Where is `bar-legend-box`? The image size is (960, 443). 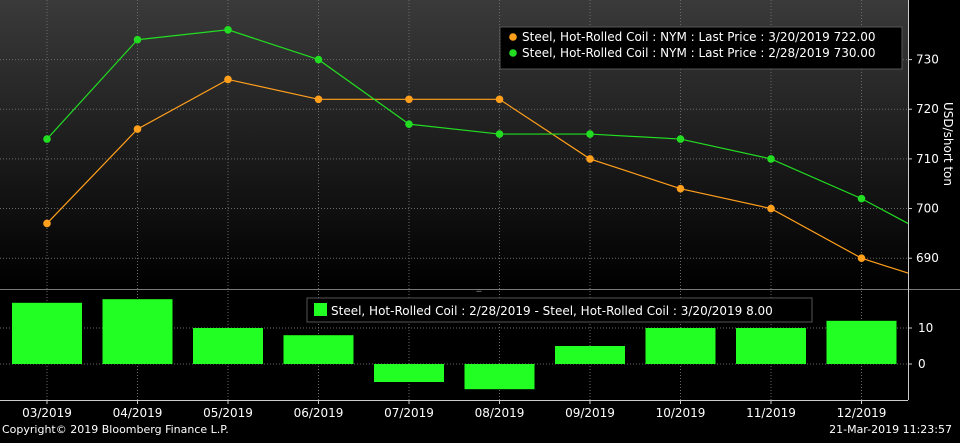 bar-legend-box is located at coordinates (559, 310).